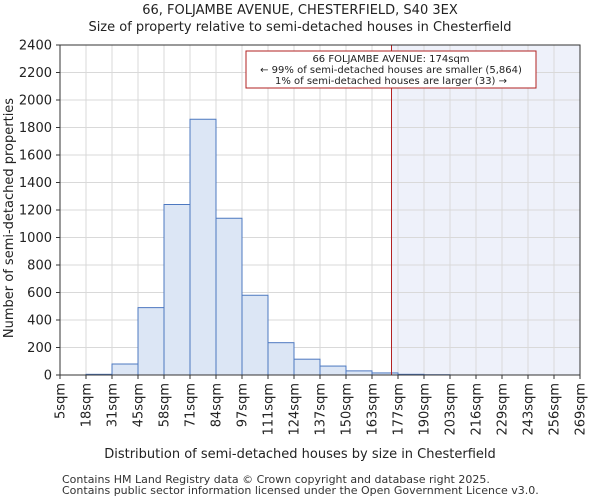 This screenshot has width=600, height=500. I want to click on y-tick-label: 400, so click(39, 321).